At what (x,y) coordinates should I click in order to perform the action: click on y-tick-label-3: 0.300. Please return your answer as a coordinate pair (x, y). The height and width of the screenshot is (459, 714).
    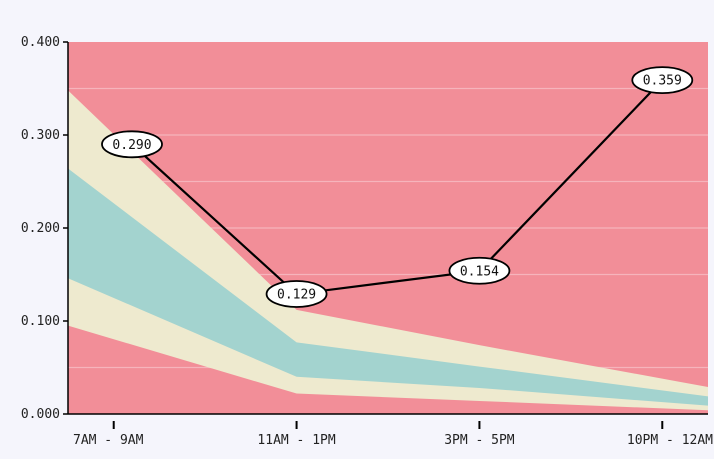
    Looking at the image, I should click on (40, 135).